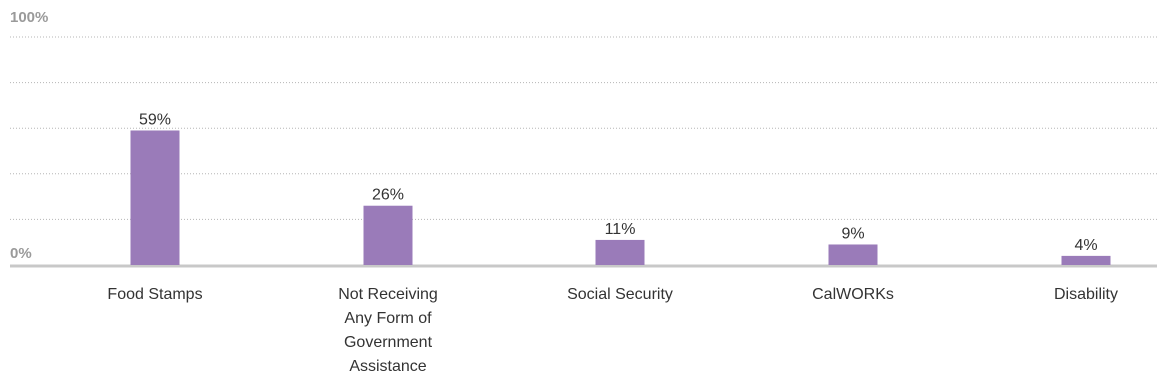 This screenshot has height=387, width=1157. I want to click on category-label: CalWORKs, so click(853, 294).